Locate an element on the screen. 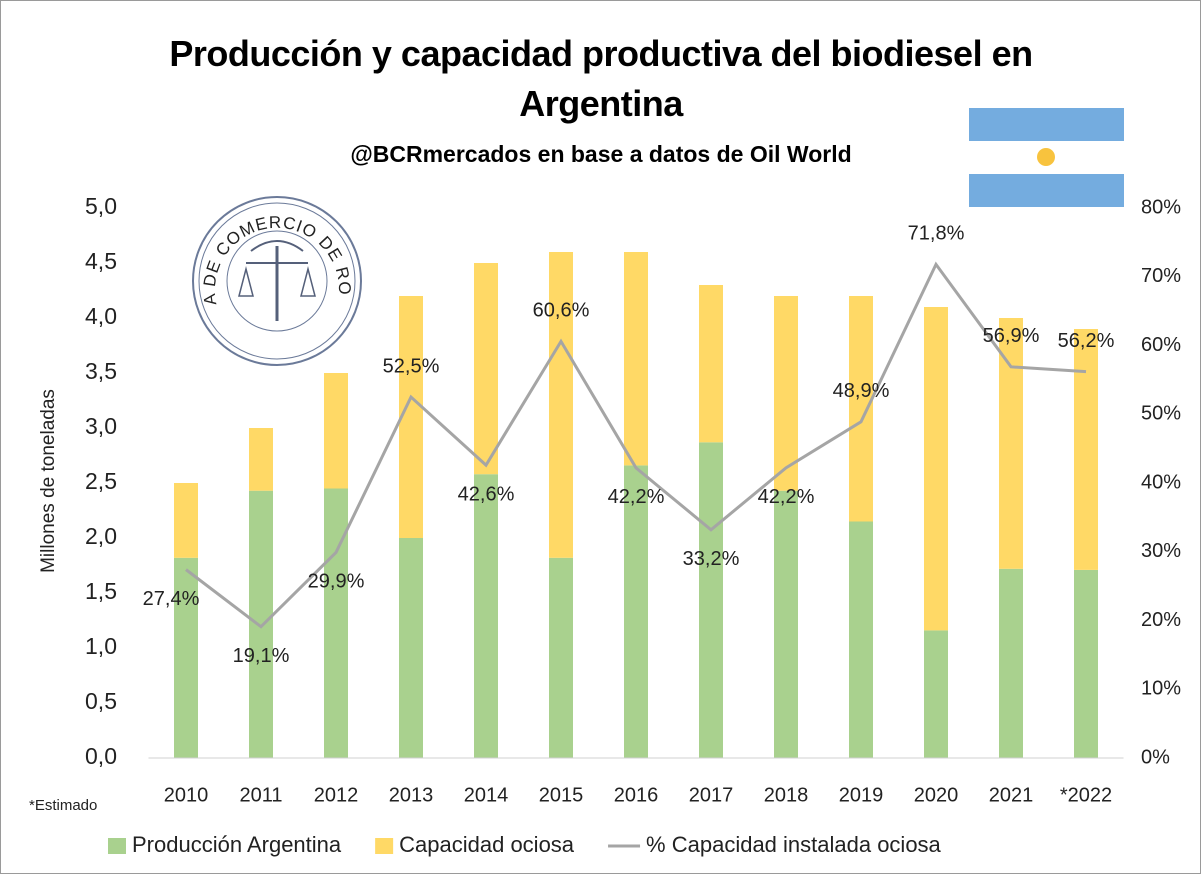 Image resolution: width=1201 pixels, height=874 pixels. annotation: *Estimado is located at coordinates (63, 805).